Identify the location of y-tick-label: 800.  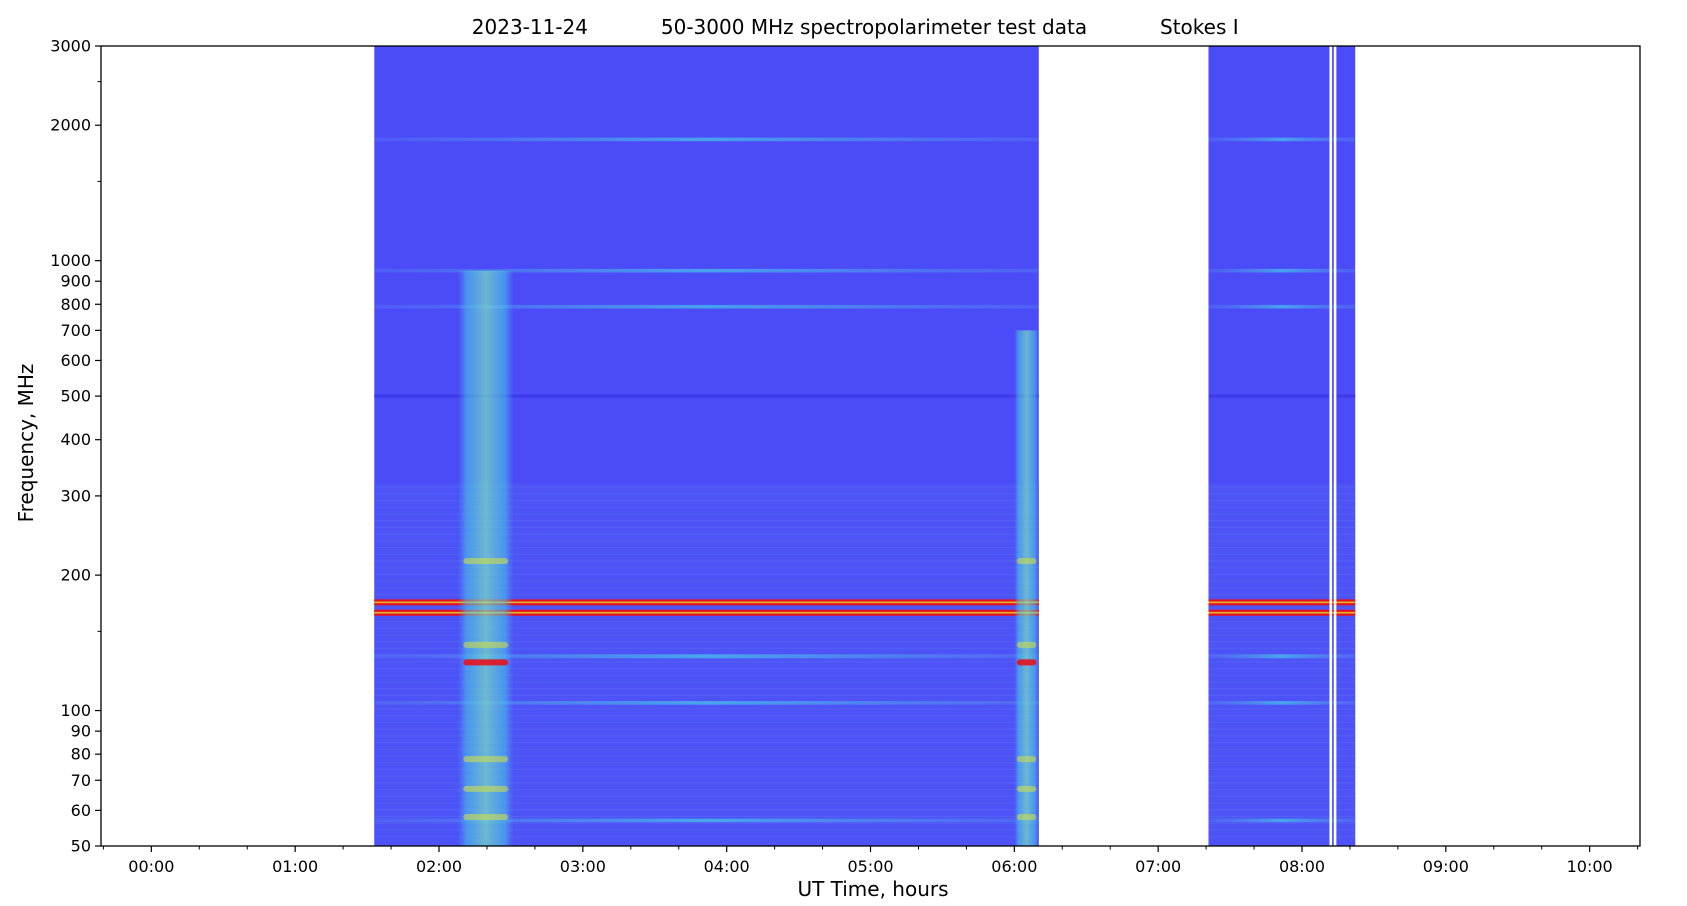
(75, 304).